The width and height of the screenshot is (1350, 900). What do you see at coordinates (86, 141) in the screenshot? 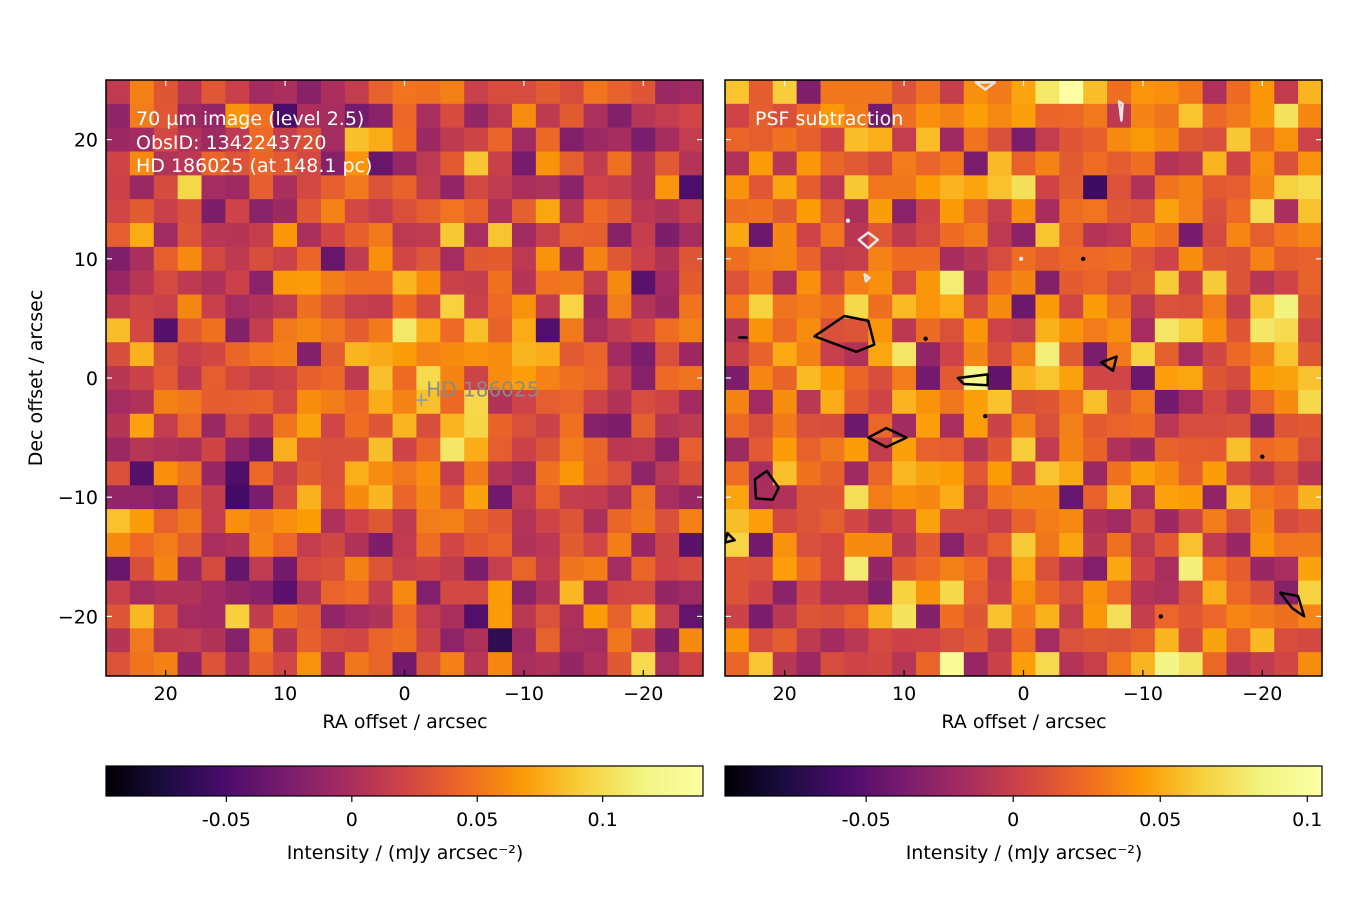
I see `y-tick-label: 20` at bounding box center [86, 141].